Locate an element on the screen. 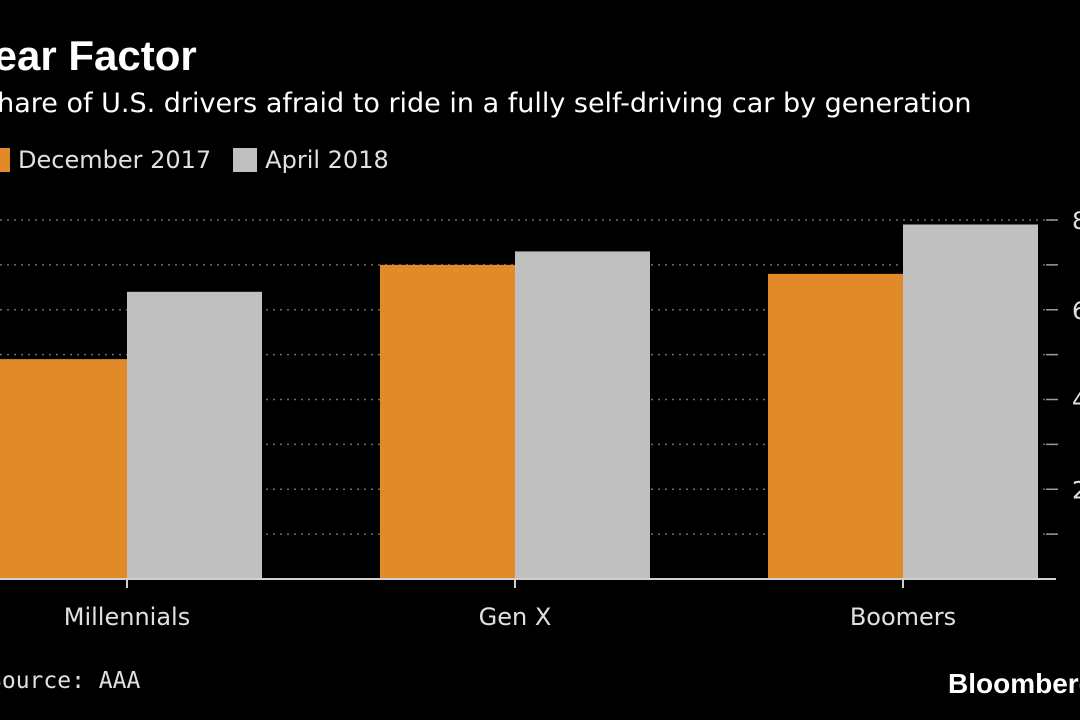  y-tick-label: 80 is located at coordinates (1076, 221).